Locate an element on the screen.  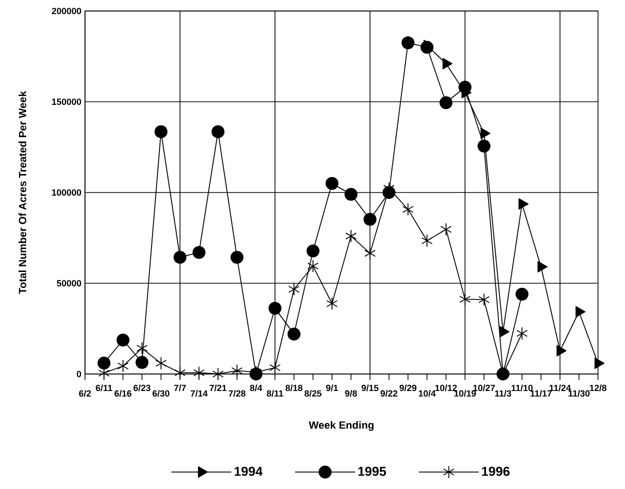
y-tick-label: 50000 is located at coordinates (69, 283).